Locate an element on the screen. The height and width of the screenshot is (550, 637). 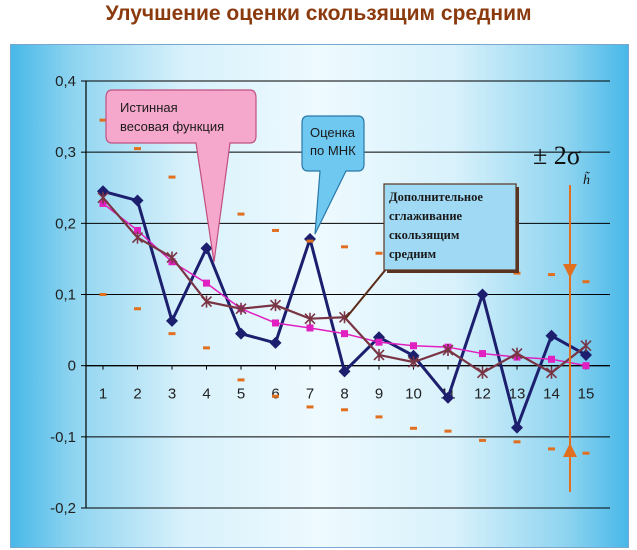
x-tick-label: 9 is located at coordinates (379, 394).